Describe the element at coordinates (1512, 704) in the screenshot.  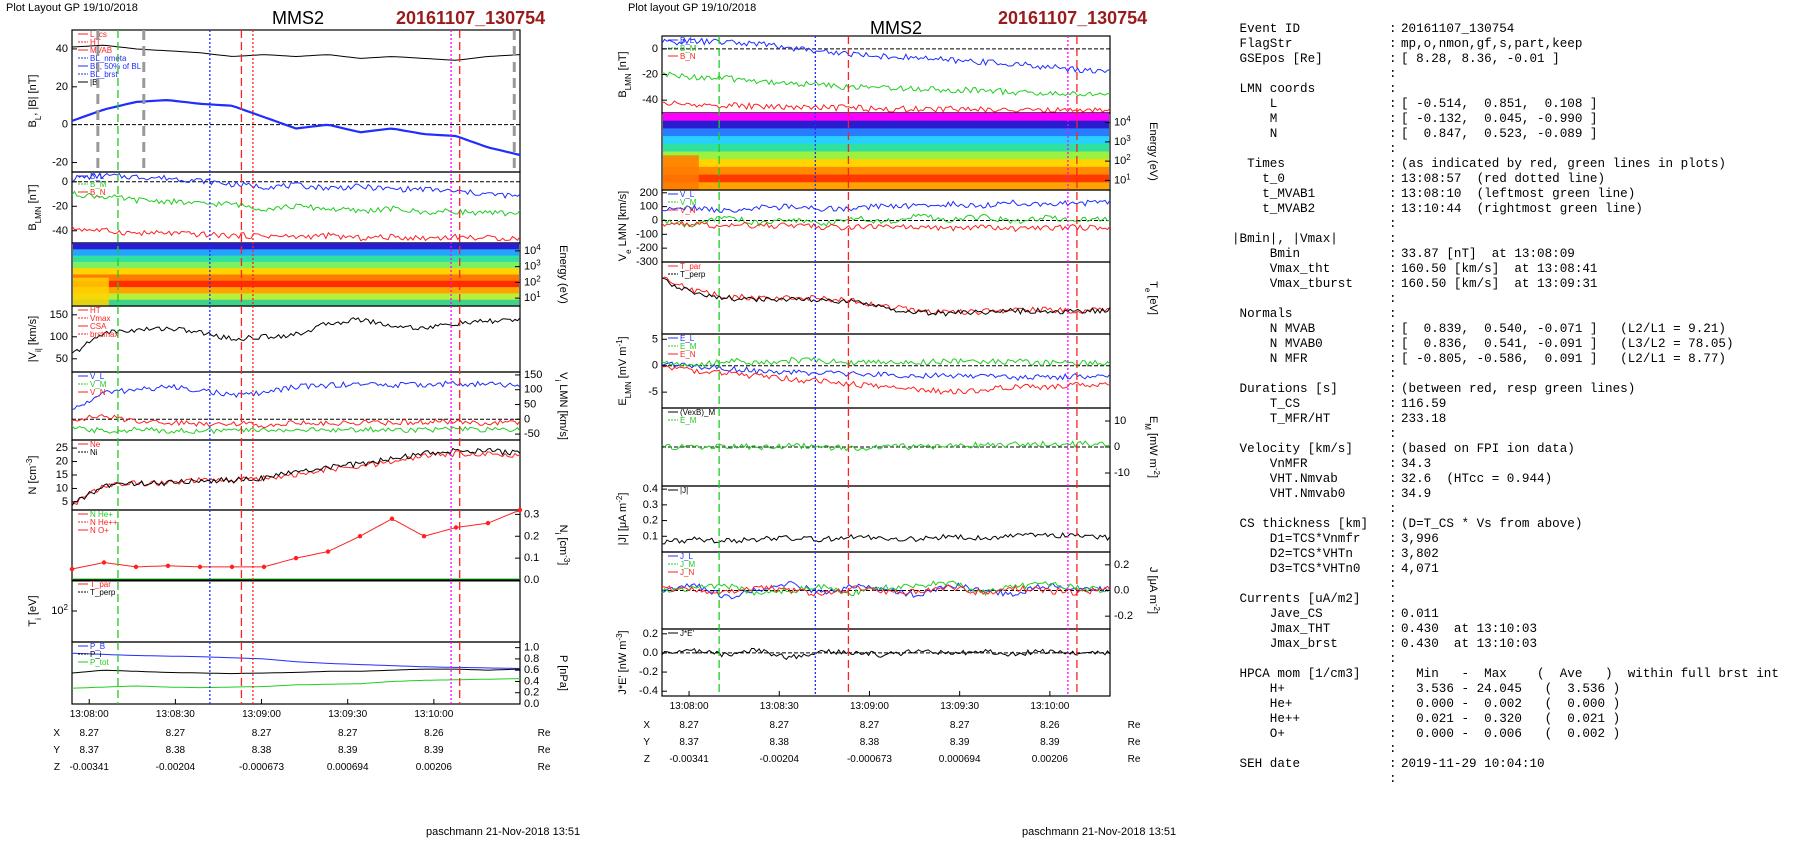
I see `info-row: He+: 0.000 - 0.002 ( 0.000 )` at that location.